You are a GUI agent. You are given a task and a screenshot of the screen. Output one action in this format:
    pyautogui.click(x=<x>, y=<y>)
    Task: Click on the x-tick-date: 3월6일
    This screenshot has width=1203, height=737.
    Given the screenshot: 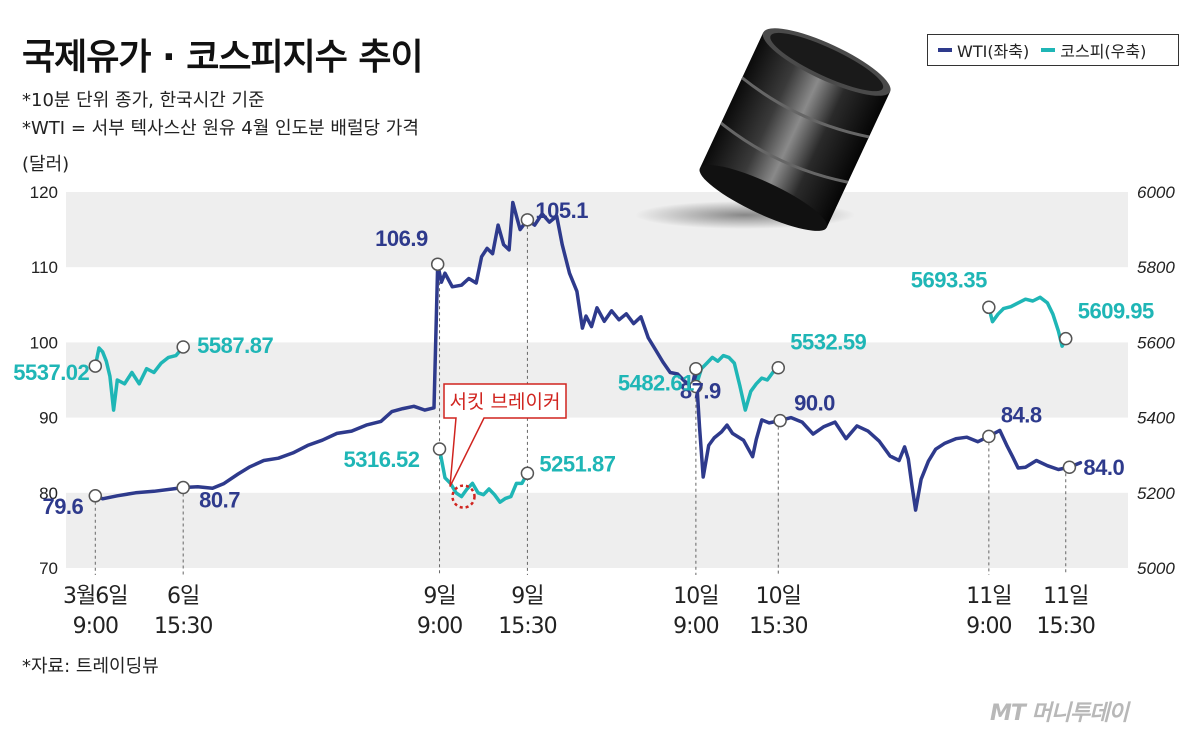 What is the action you would take?
    pyautogui.click(x=95, y=596)
    